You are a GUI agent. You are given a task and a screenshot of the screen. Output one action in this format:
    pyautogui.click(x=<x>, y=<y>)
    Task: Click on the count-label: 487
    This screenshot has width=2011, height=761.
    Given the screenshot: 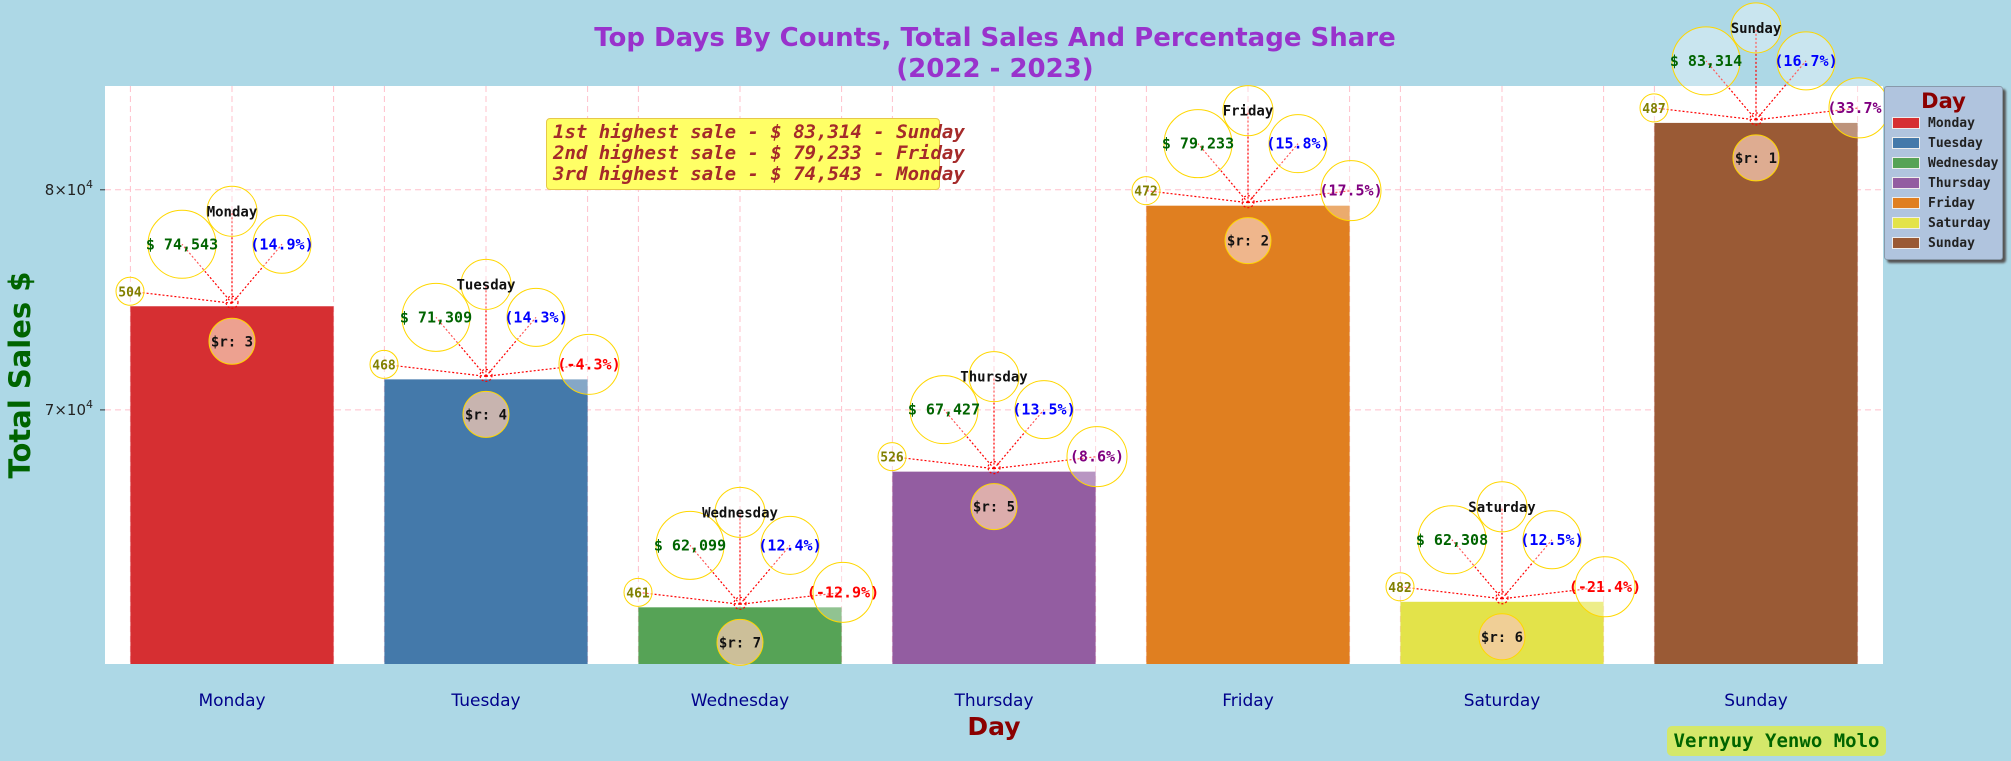 What is the action you would take?
    pyautogui.click(x=1653, y=109)
    